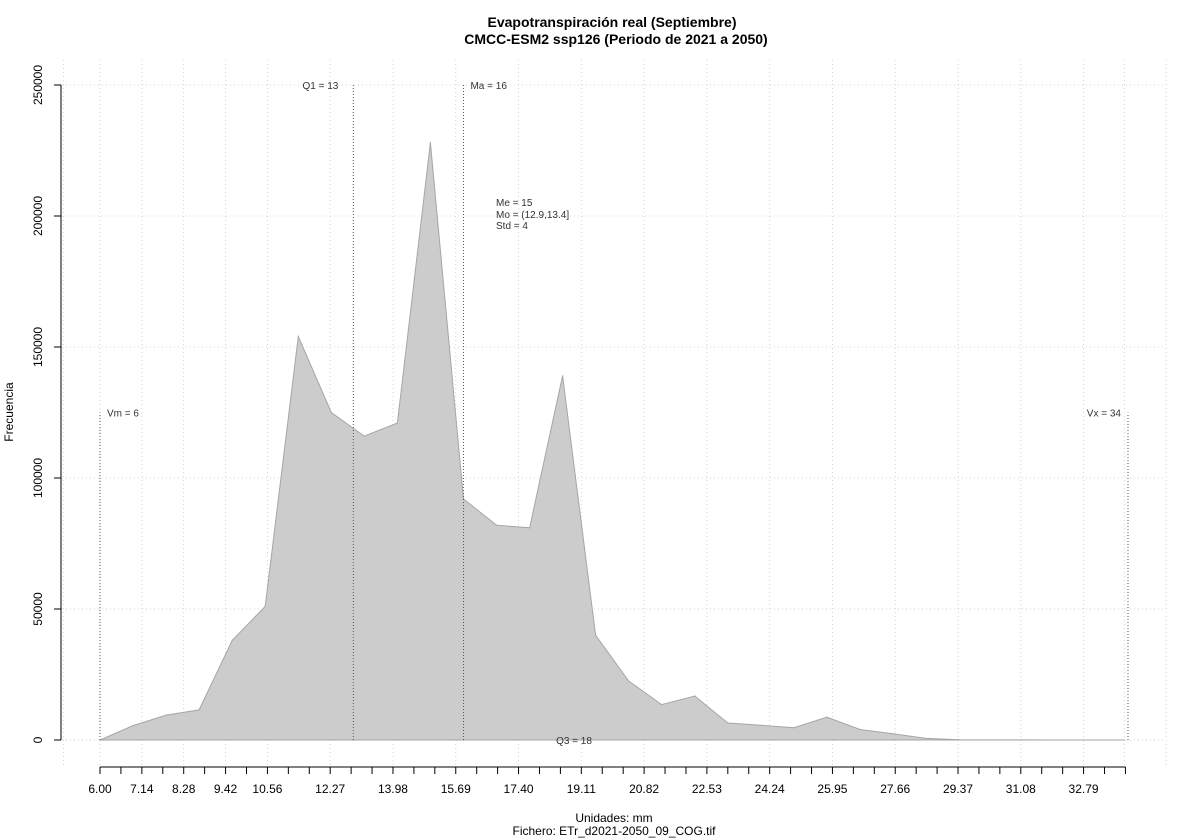 This screenshot has height=840, width=1200. Describe the element at coordinates (456, 789) in the screenshot. I see `x-tick-label: 15.69` at that location.